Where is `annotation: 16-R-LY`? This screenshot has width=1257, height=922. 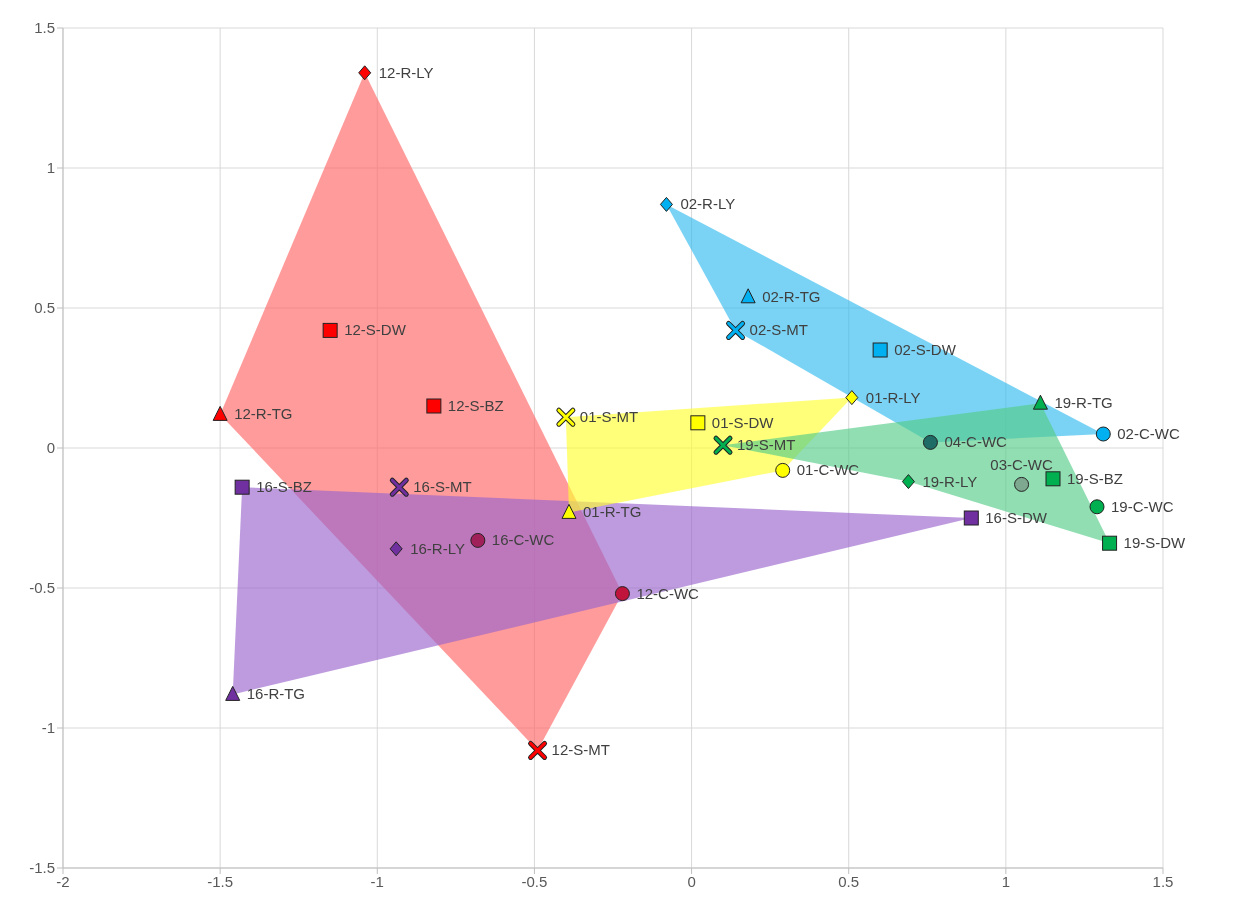 annotation: 16-R-LY is located at coordinates (437, 548).